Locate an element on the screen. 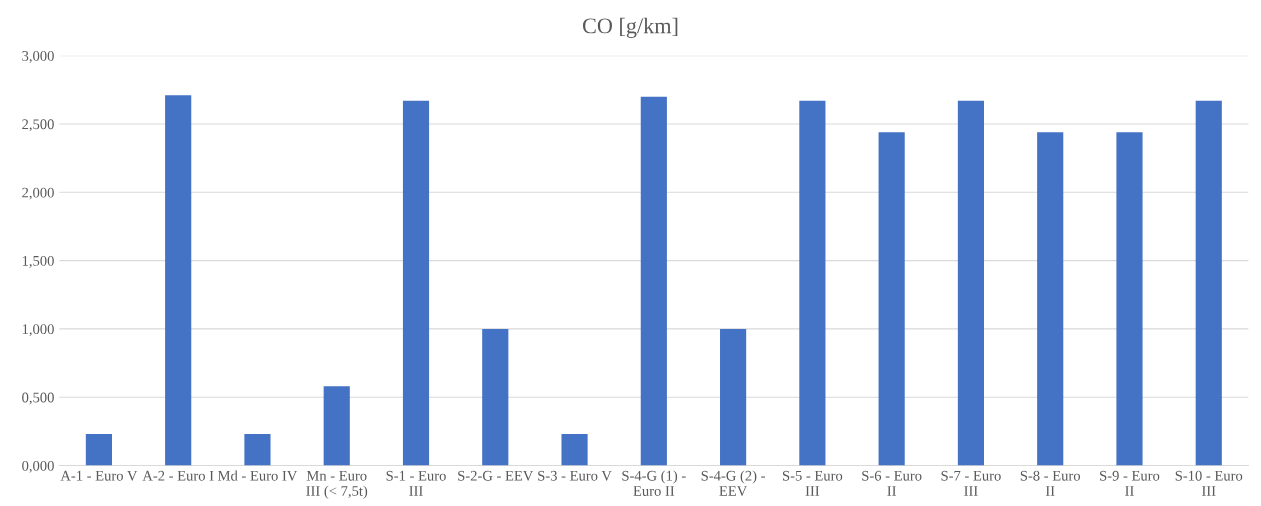  x-tick-label: S-3 - Euro V is located at coordinates (575, 475).